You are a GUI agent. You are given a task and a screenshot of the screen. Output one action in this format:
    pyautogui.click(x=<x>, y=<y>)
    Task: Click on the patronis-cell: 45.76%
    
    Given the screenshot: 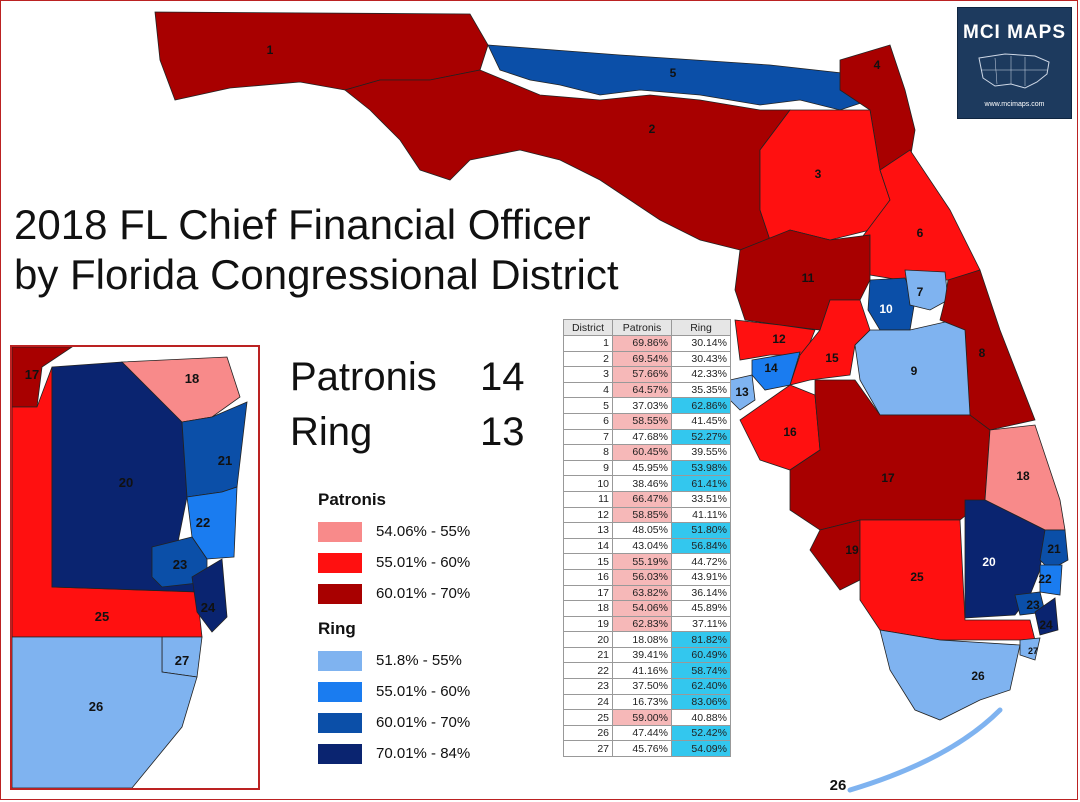 What is the action you would take?
    pyautogui.click(x=642, y=749)
    